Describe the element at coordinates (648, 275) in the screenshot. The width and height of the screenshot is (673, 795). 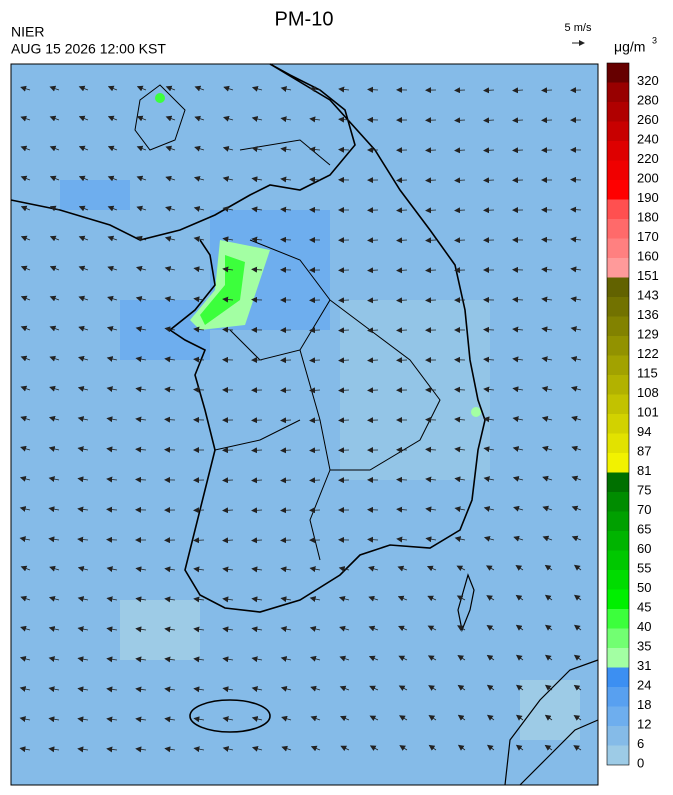
I see `colorbar-label: 151` at that location.